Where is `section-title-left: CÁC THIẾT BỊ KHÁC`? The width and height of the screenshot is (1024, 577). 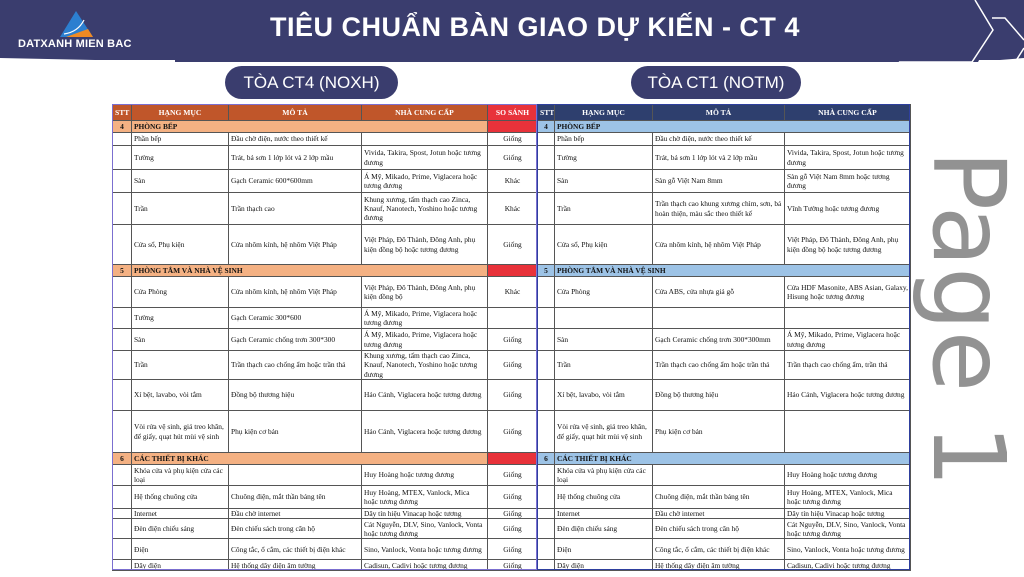 section-title-left: CÁC THIẾT BỊ KHÁC is located at coordinates (309, 458).